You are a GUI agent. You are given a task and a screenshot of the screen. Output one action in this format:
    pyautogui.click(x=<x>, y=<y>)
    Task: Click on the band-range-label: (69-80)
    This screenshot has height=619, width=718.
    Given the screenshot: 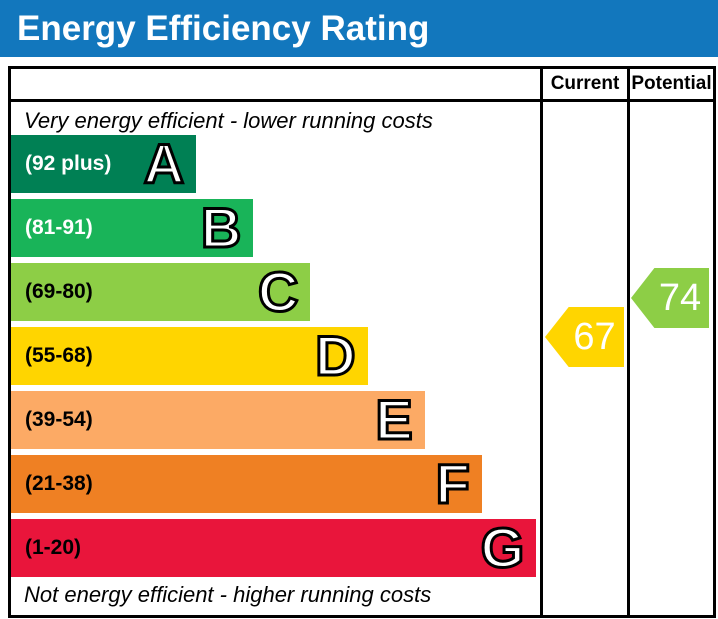 What is the action you would take?
    pyautogui.click(x=59, y=291)
    